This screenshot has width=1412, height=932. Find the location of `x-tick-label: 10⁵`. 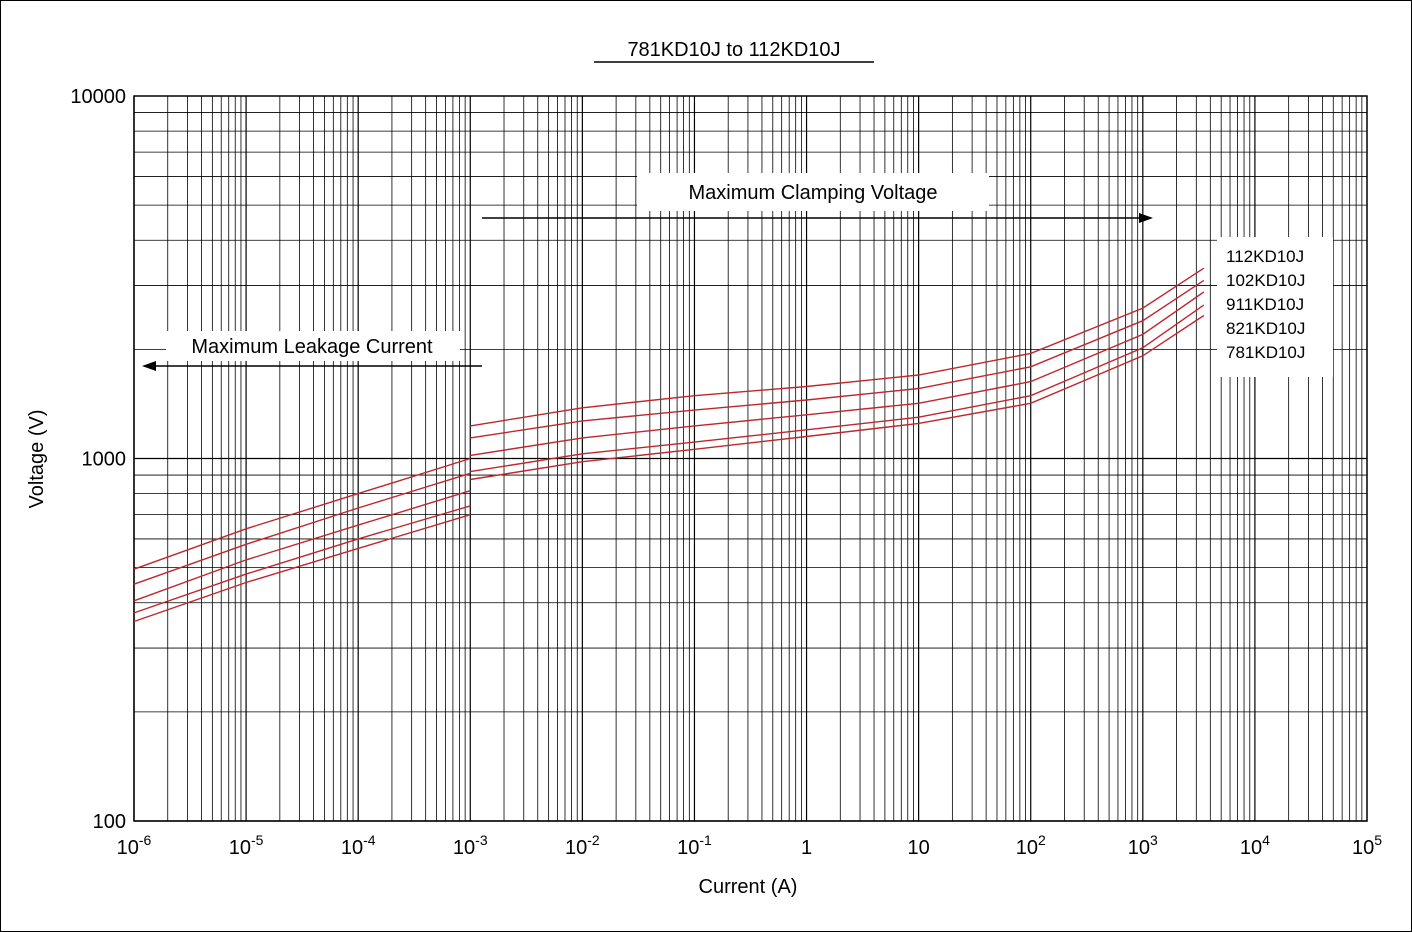

x-tick-label: 10⁵ is located at coordinates (1367, 845).